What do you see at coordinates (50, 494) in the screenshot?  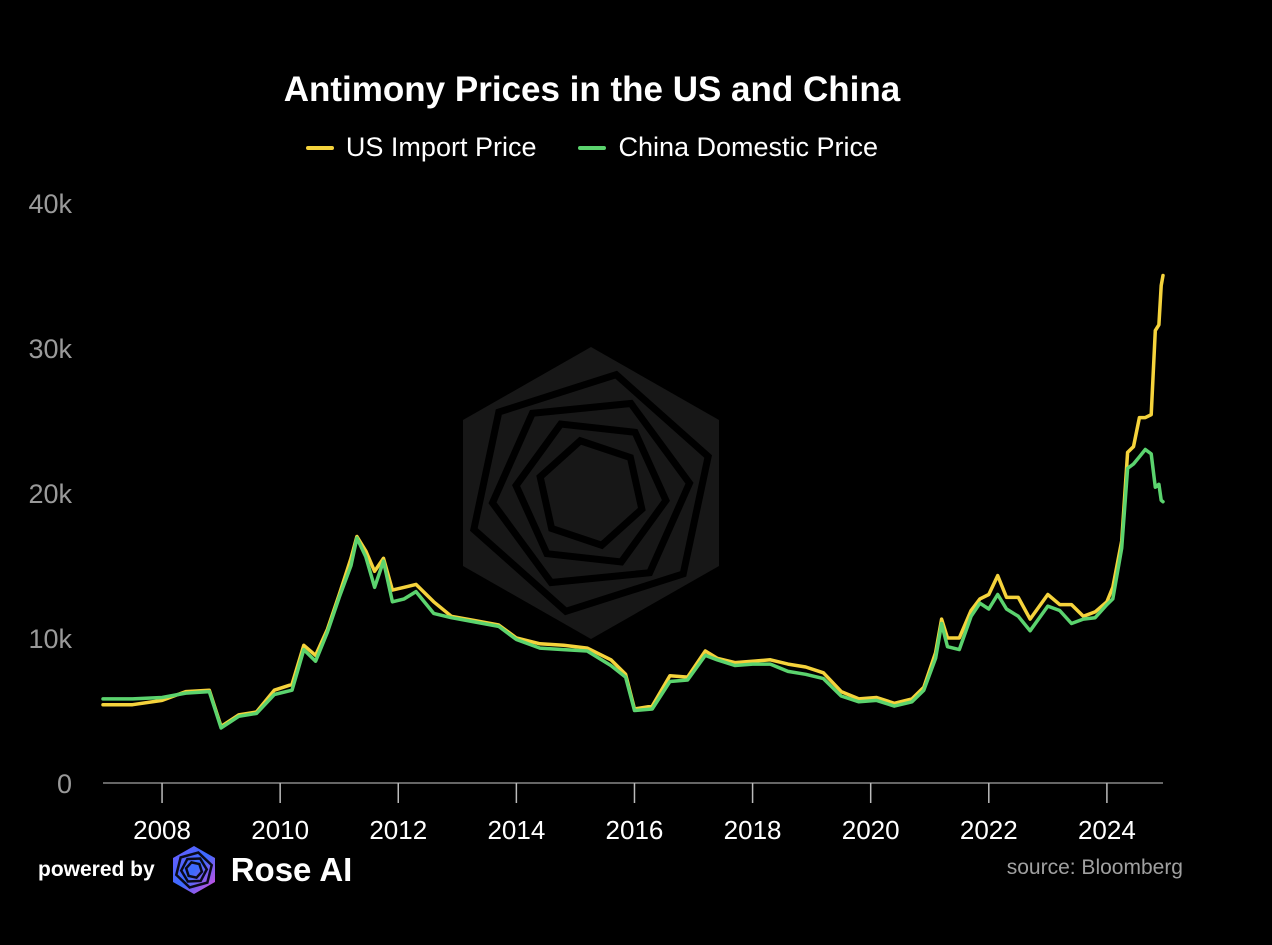 I see `y-tick-label: 20k` at bounding box center [50, 494].